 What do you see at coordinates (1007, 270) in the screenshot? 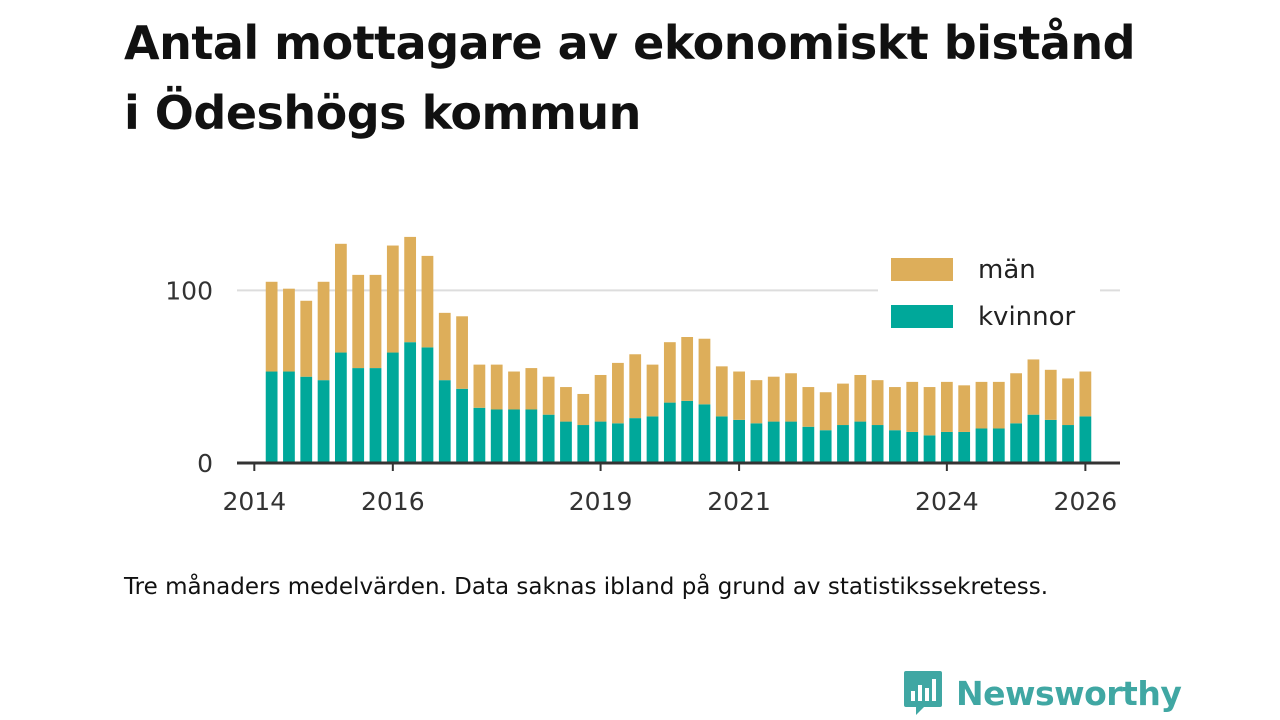
I see `legend-label-man: män` at bounding box center [1007, 270].